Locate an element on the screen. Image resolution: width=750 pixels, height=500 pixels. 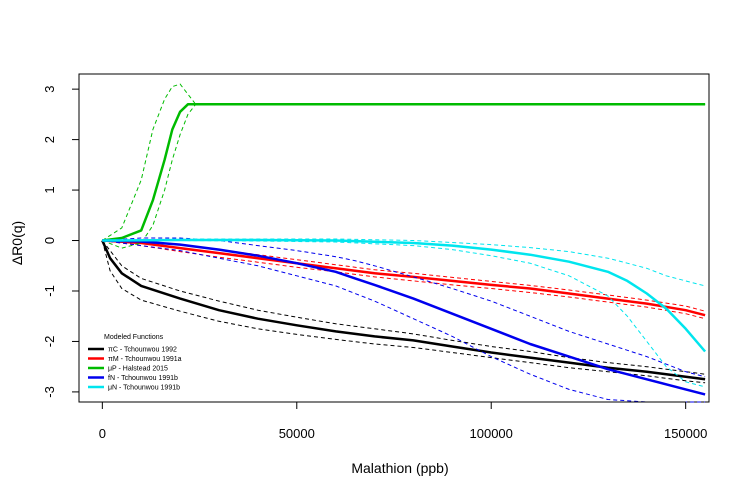
x-axis-title: Malathion (ppb) is located at coordinates (399, 468).